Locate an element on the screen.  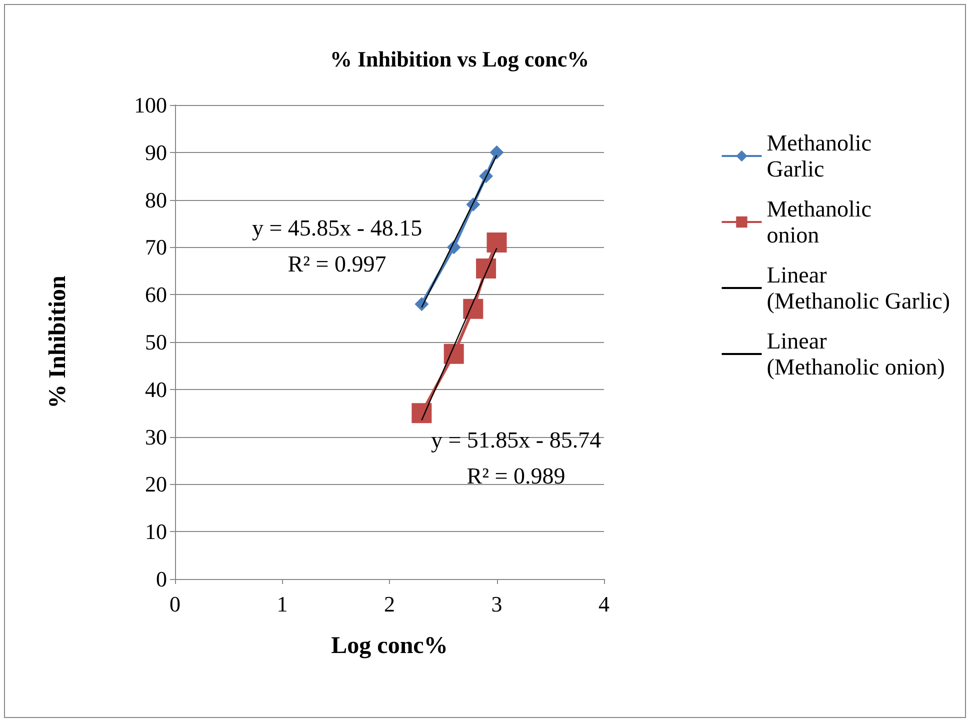
annotation: y = 51.85x - 85.74 R² = 0.989 is located at coordinates (516, 458).